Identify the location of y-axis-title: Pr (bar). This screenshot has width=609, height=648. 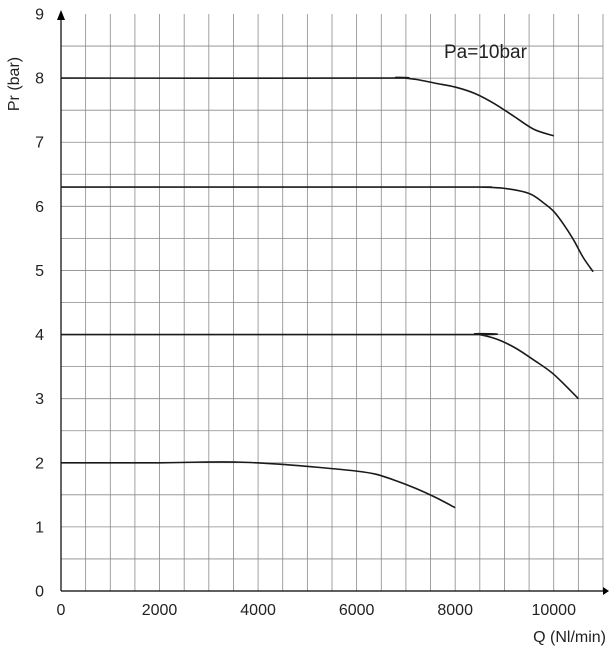
(14, 84).